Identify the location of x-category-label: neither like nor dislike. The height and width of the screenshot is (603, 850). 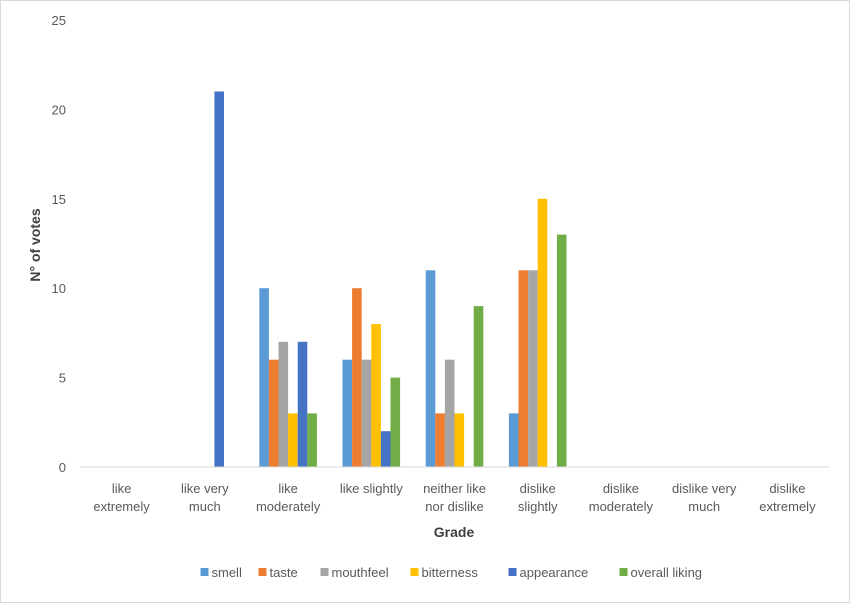
(454, 497).